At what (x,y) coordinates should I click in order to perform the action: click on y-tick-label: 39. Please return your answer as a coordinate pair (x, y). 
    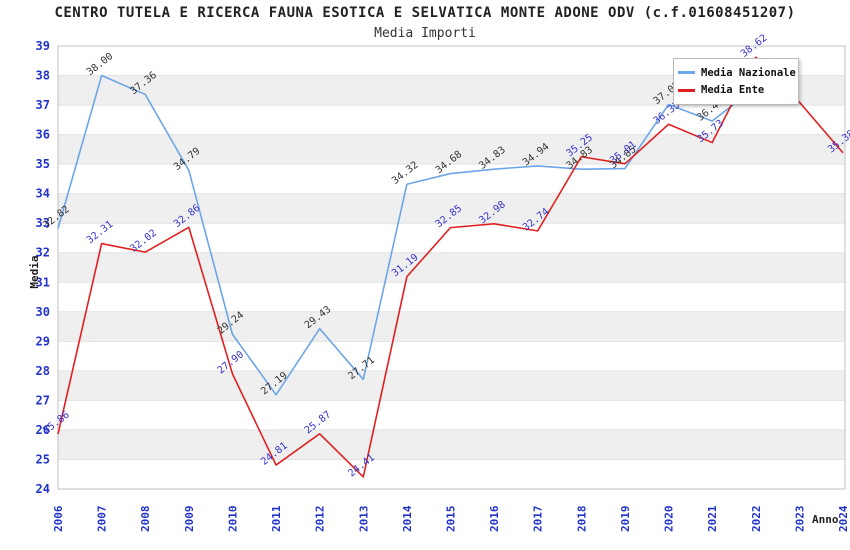
    Looking at the image, I should click on (43, 46).